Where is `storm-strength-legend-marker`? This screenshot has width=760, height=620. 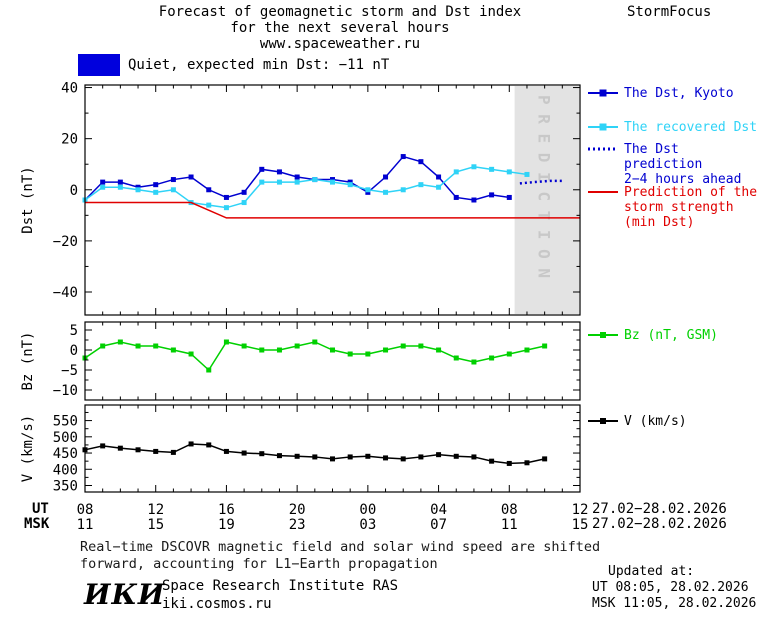
storm-strength-legend-marker is located at coordinates (603, 192).